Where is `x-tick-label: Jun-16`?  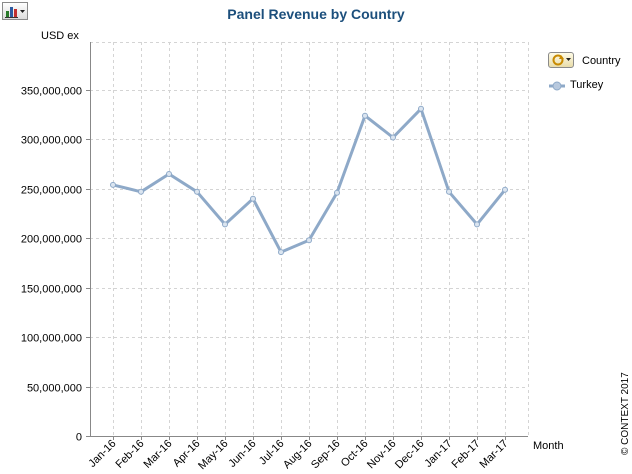 x-tick-label: Jun-16 is located at coordinates (242, 454).